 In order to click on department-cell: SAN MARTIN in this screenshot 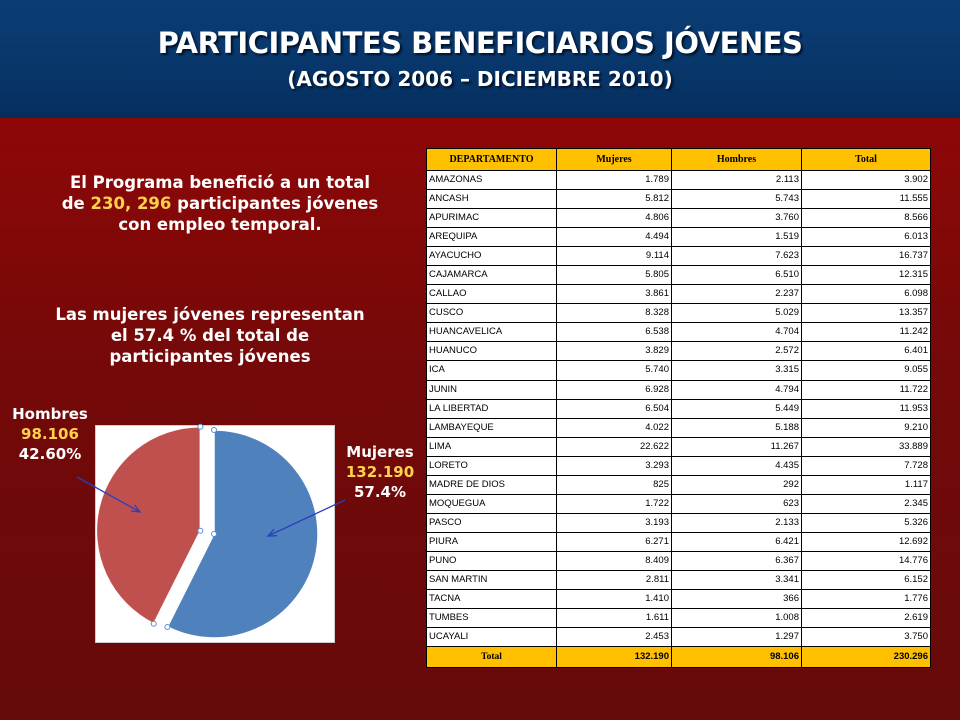, I will do `click(491, 580)`.